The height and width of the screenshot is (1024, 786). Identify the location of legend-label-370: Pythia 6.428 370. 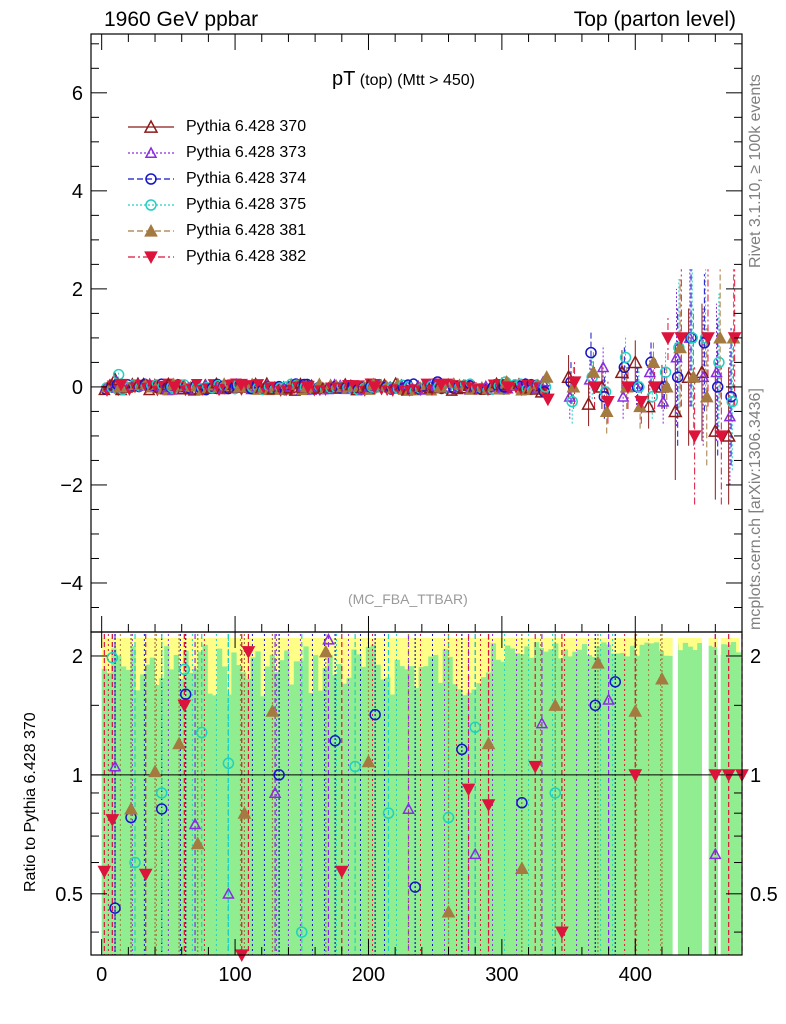
(246, 126).